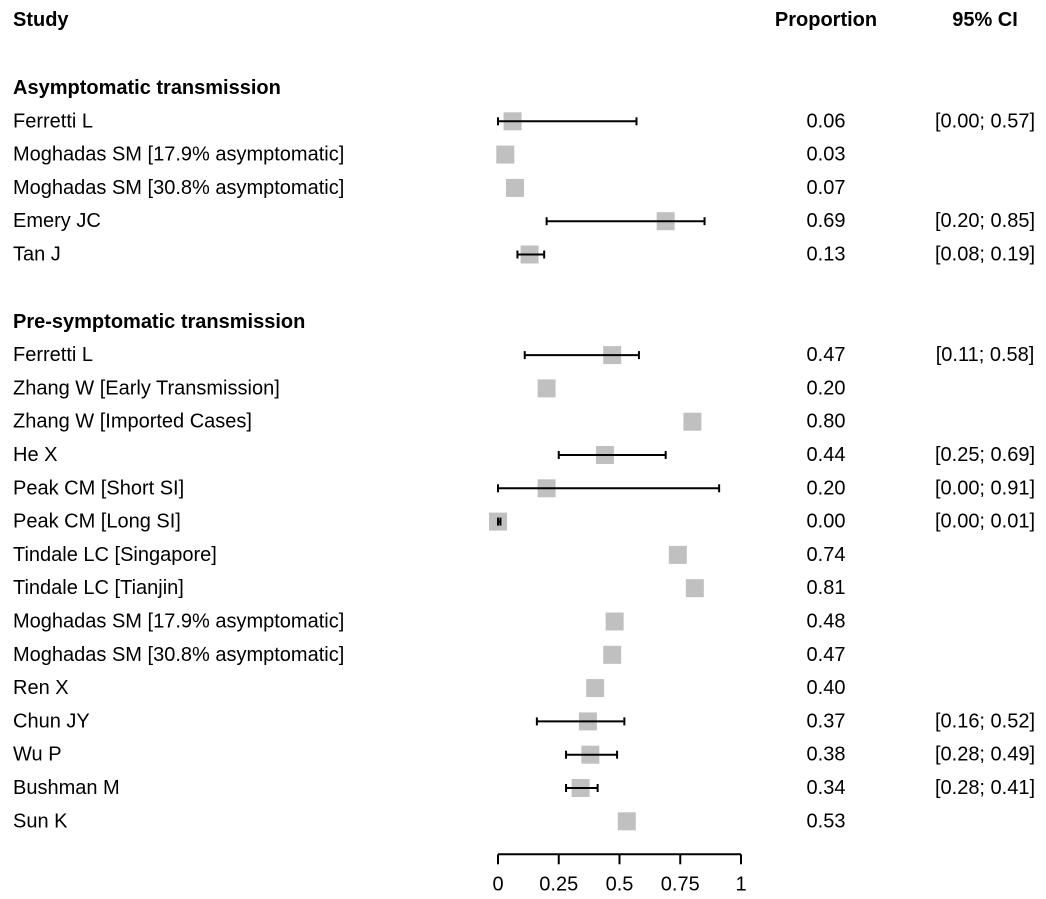 The width and height of the screenshot is (1046, 899). I want to click on x-tick-label: 0, so click(497, 884).